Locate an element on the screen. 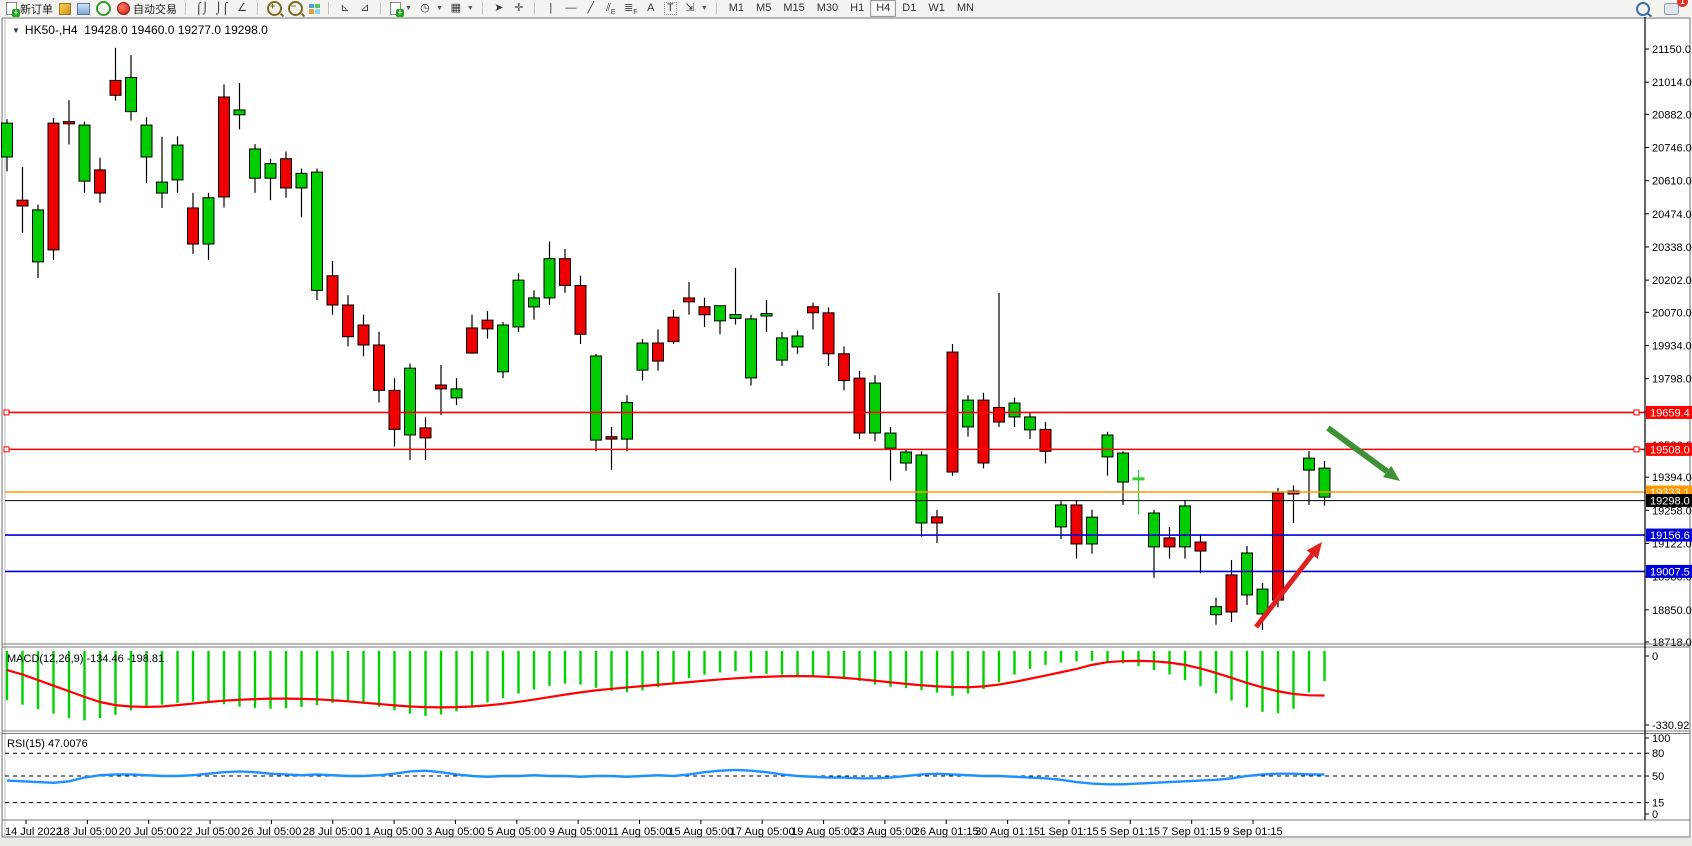 The width and height of the screenshot is (1692, 846). channel-button: ⫽E is located at coordinates (611, 8).